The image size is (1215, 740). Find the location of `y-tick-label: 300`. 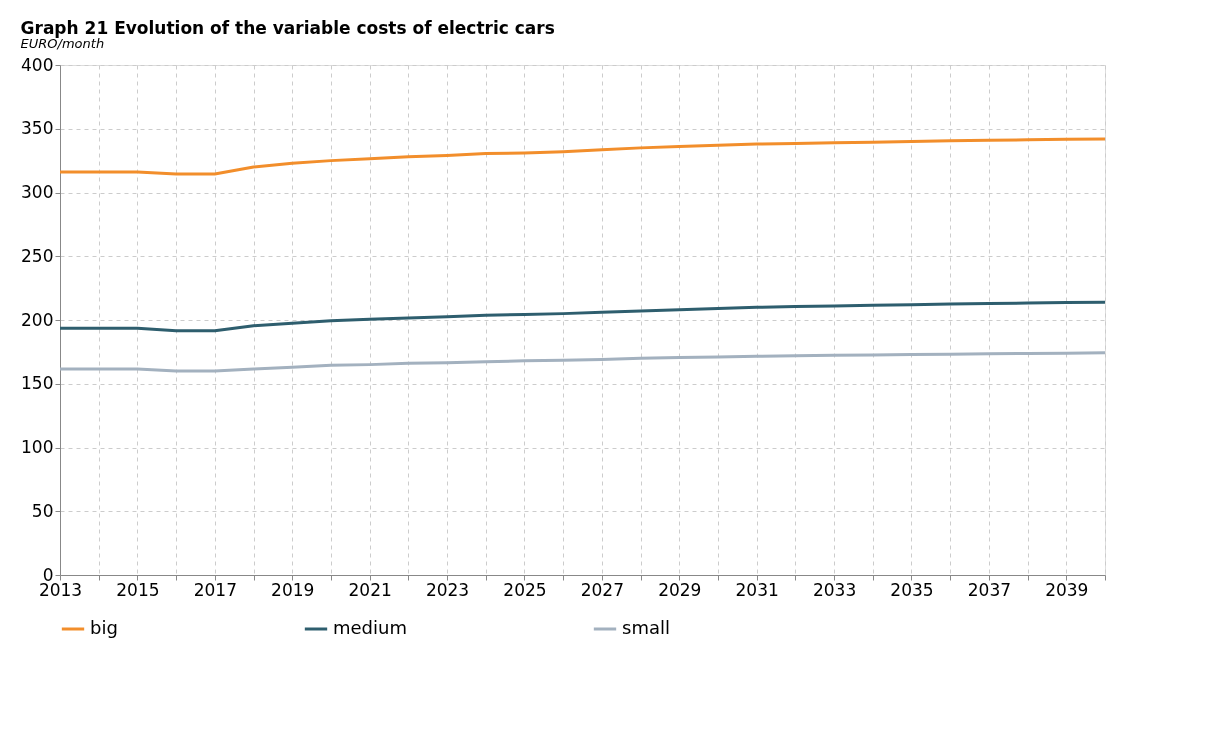

y-tick-label: 300 is located at coordinates (37, 192).